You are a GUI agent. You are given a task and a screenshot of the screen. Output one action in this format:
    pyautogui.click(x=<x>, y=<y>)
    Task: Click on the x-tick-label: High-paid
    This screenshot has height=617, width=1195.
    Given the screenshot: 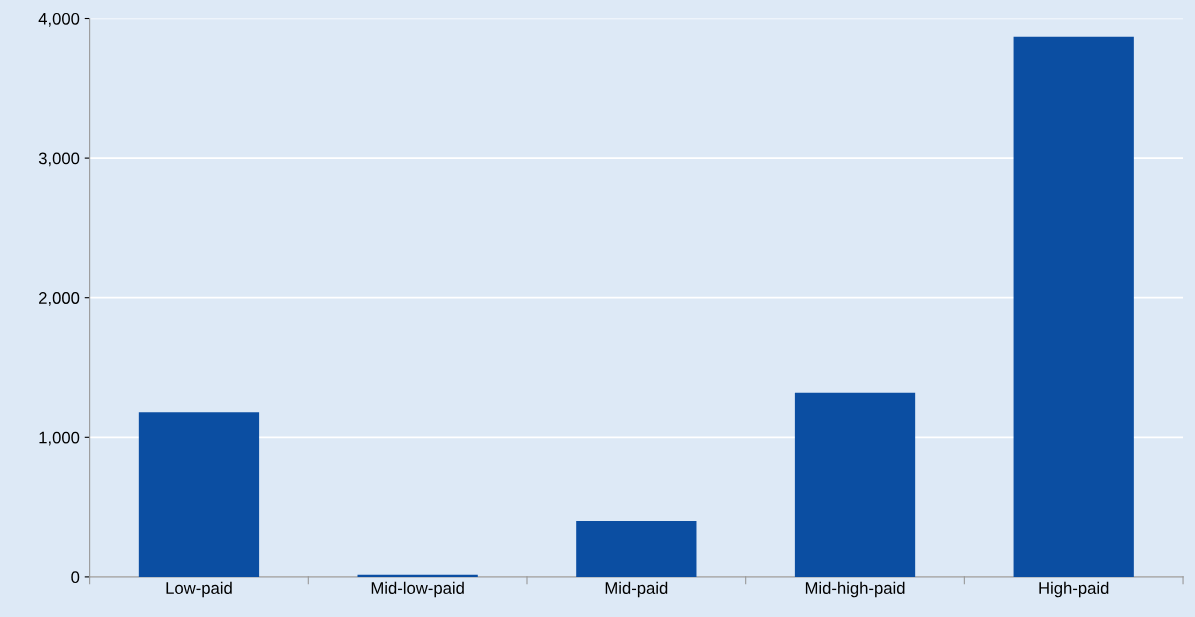 What is the action you would take?
    pyautogui.click(x=1074, y=589)
    